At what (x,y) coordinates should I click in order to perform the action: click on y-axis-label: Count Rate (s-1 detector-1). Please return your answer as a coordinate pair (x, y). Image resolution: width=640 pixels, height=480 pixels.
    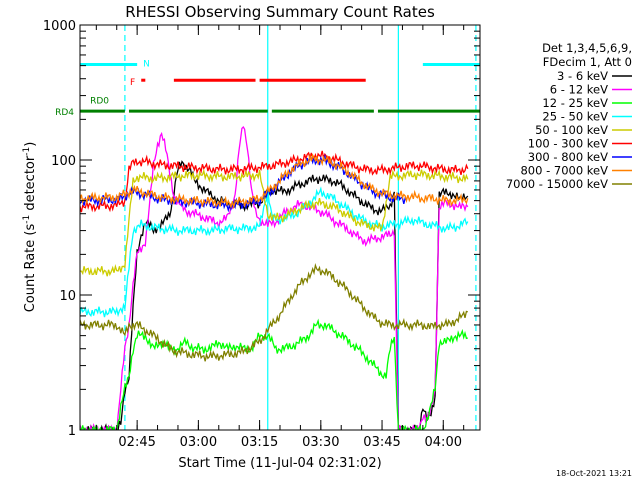
    Looking at the image, I should click on (30, 227).